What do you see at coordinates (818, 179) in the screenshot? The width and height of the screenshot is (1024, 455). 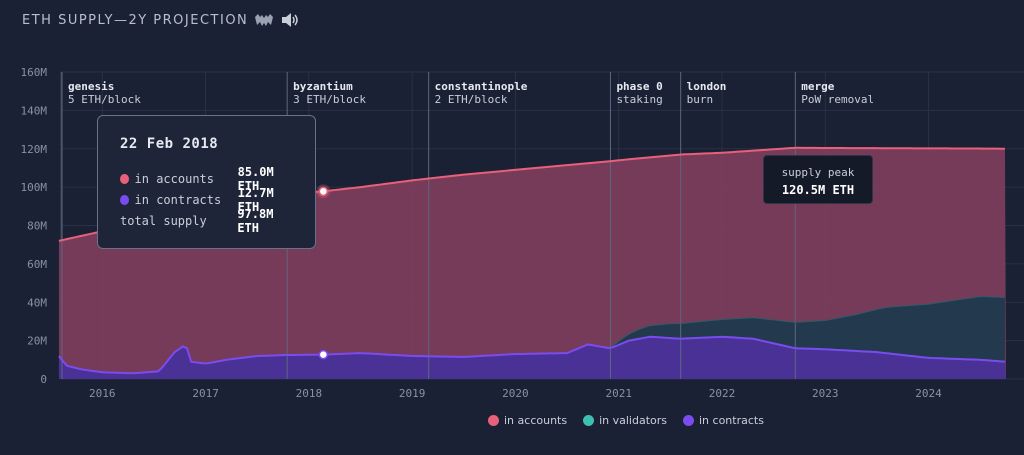 I see `supply-peak-callout: supply peak 120.5M ETH` at bounding box center [818, 179].